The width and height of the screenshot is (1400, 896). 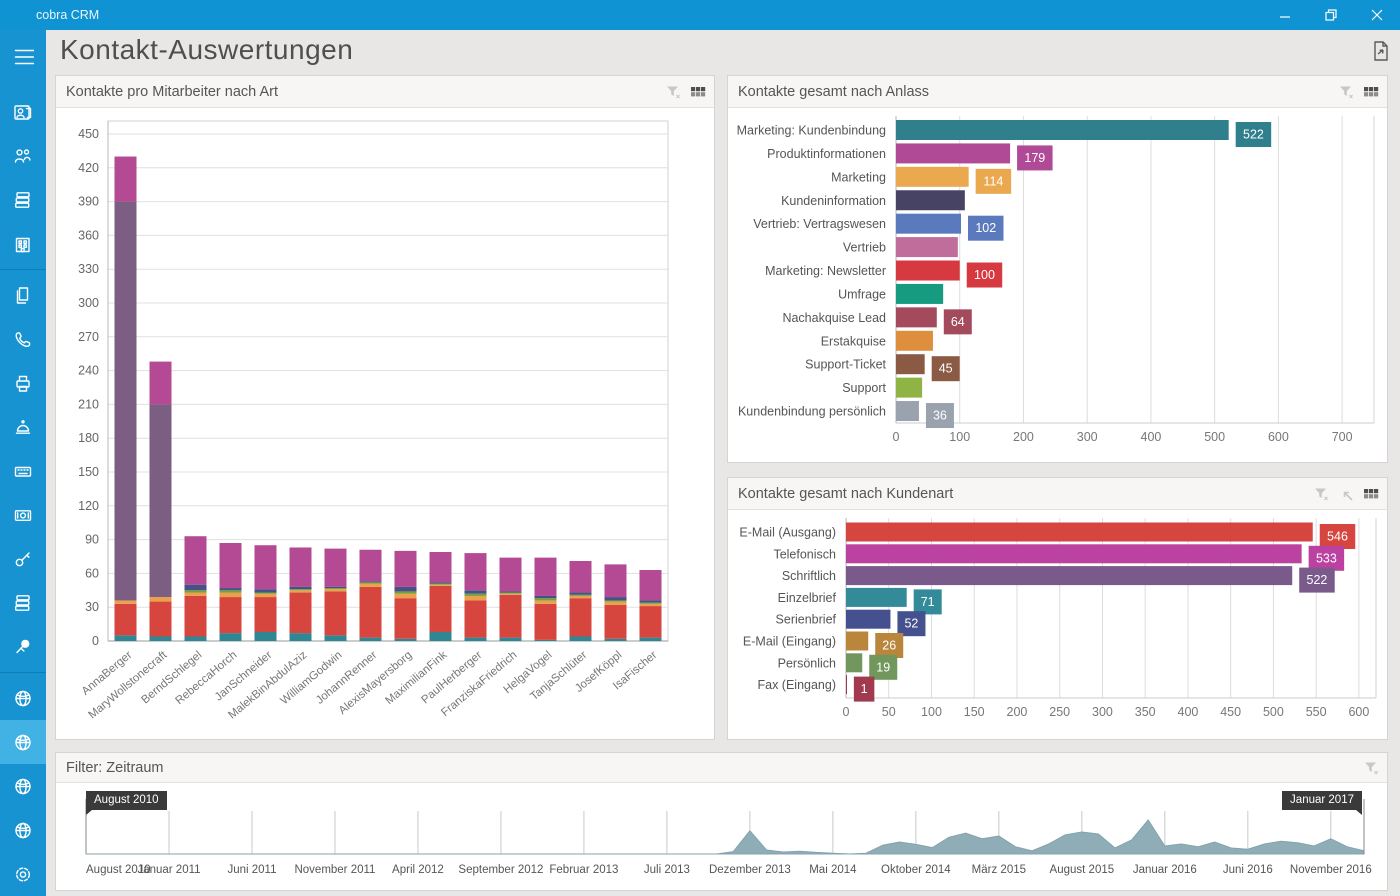 What do you see at coordinates (846, 685) in the screenshot?
I see `bar-Fax (Eingang)` at bounding box center [846, 685].